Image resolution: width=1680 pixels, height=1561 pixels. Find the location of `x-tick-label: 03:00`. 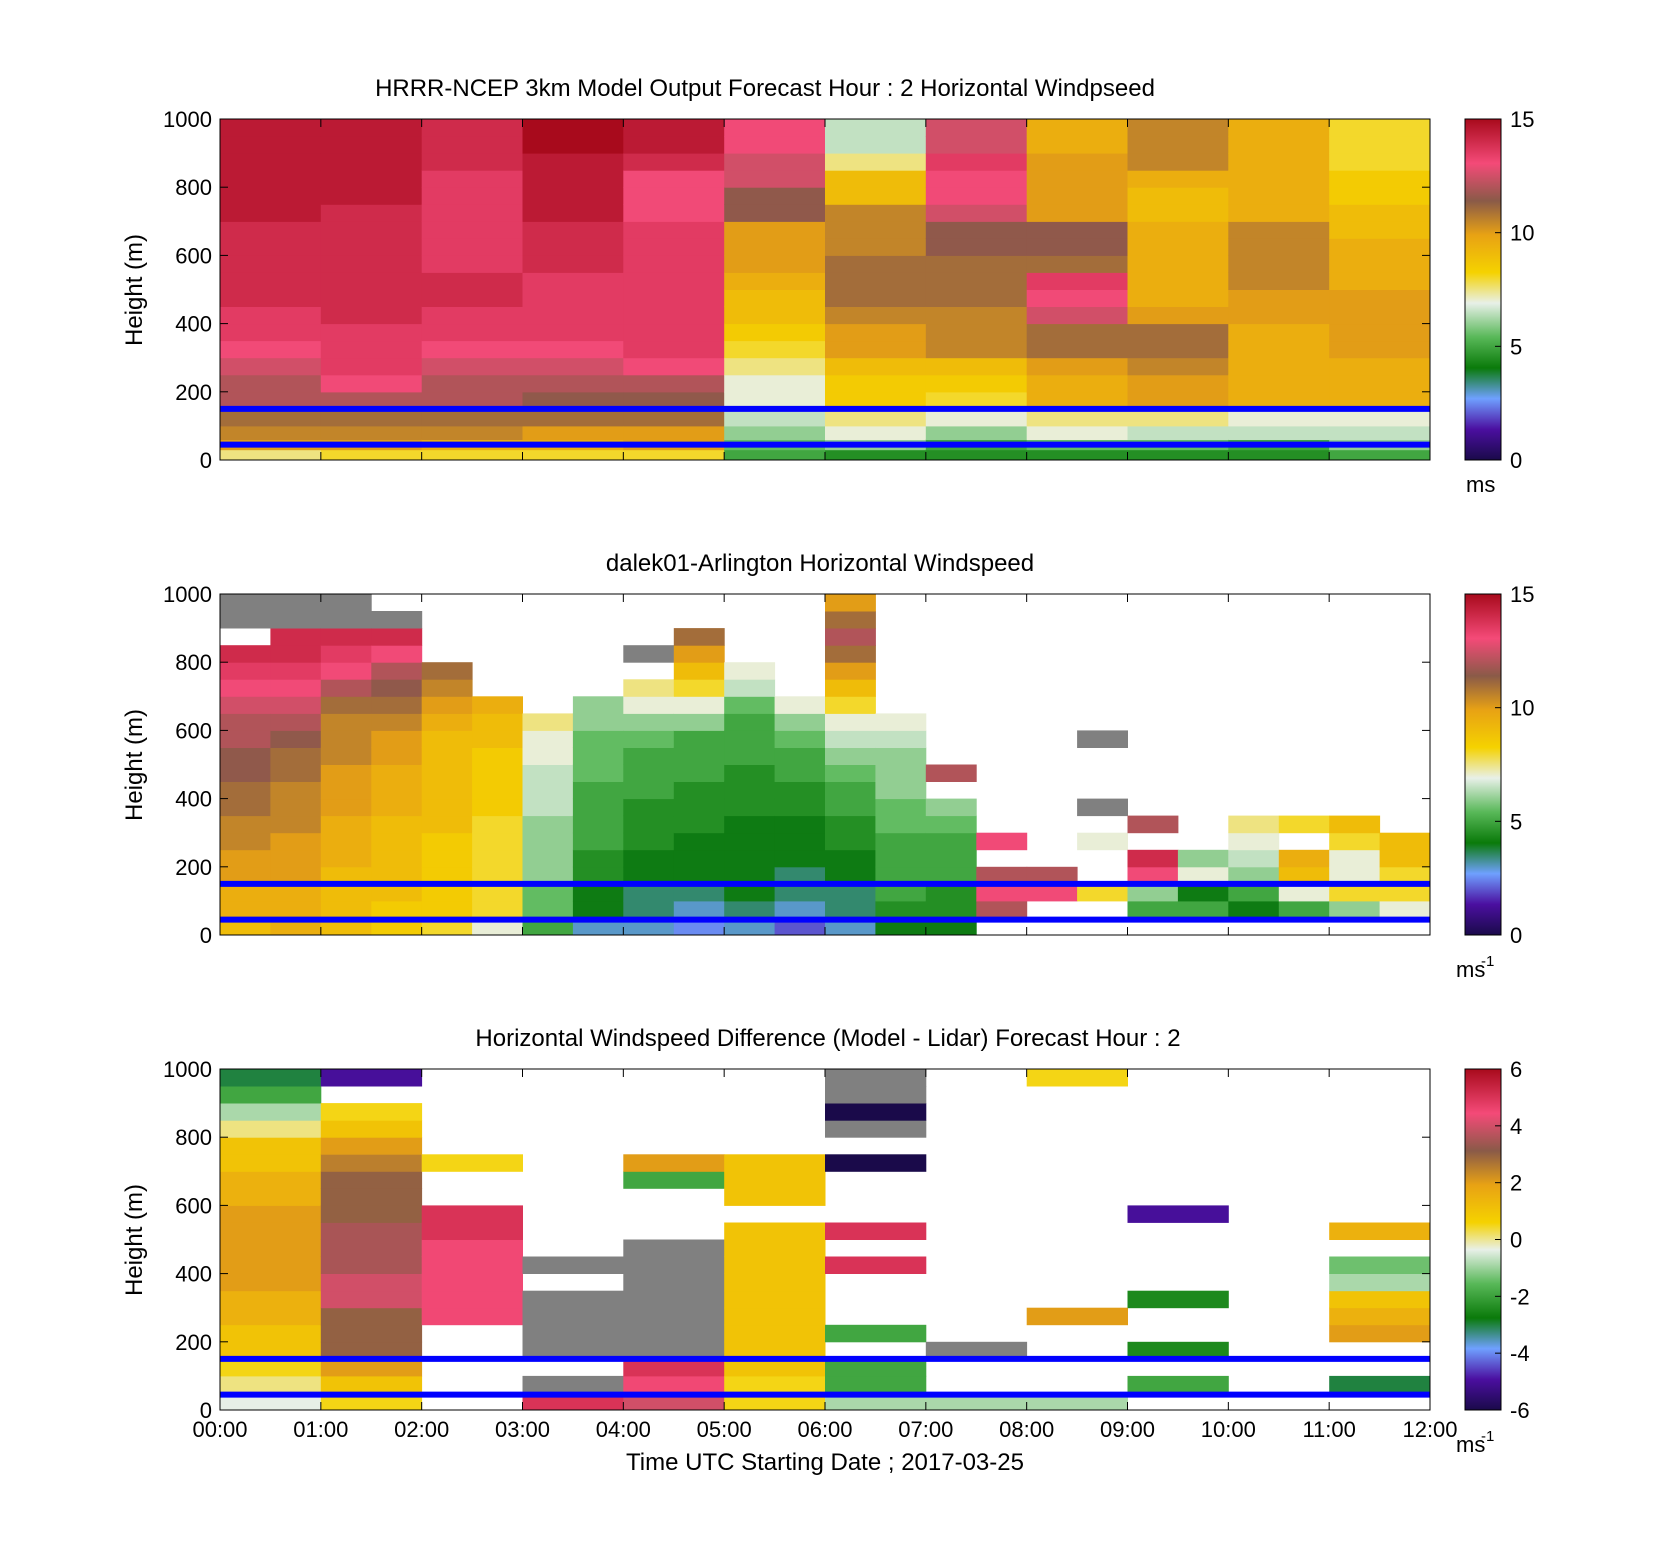

x-tick-label: 03:00 is located at coordinates (522, 1429).